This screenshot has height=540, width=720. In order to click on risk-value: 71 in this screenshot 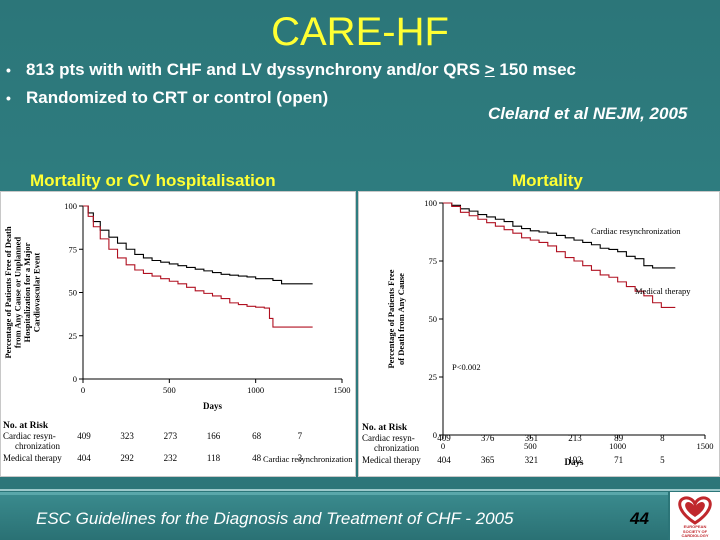, I will do `click(619, 460)`.